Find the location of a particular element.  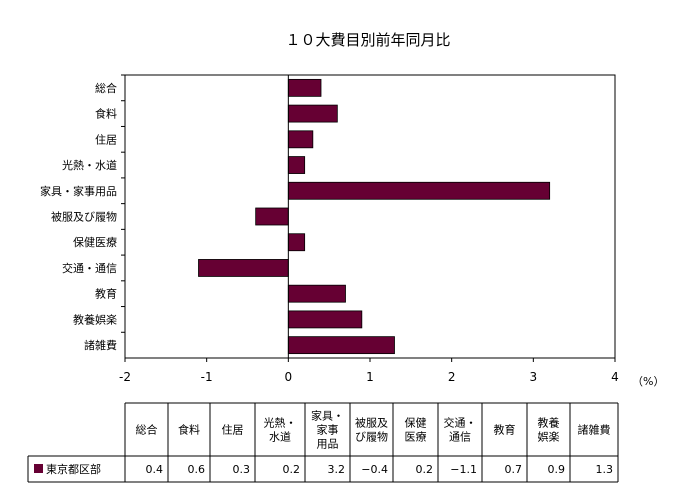

x-tick-label: 2 is located at coordinates (452, 377).